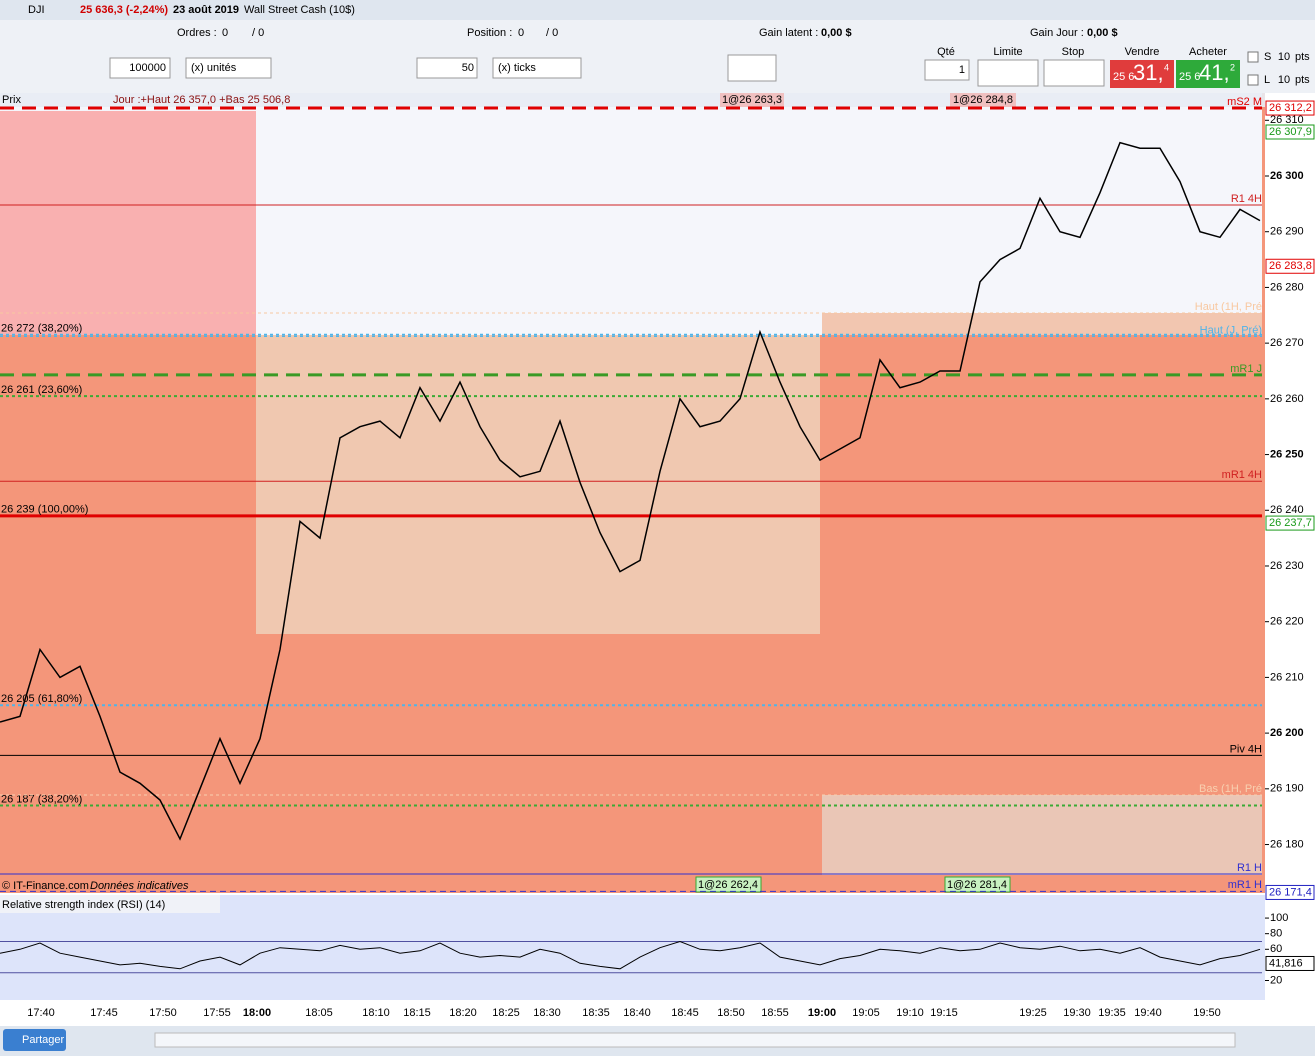 The image size is (1315, 1061). What do you see at coordinates (1276, 934) in the screenshot?
I see `rsi-tick-label: 80` at bounding box center [1276, 934].